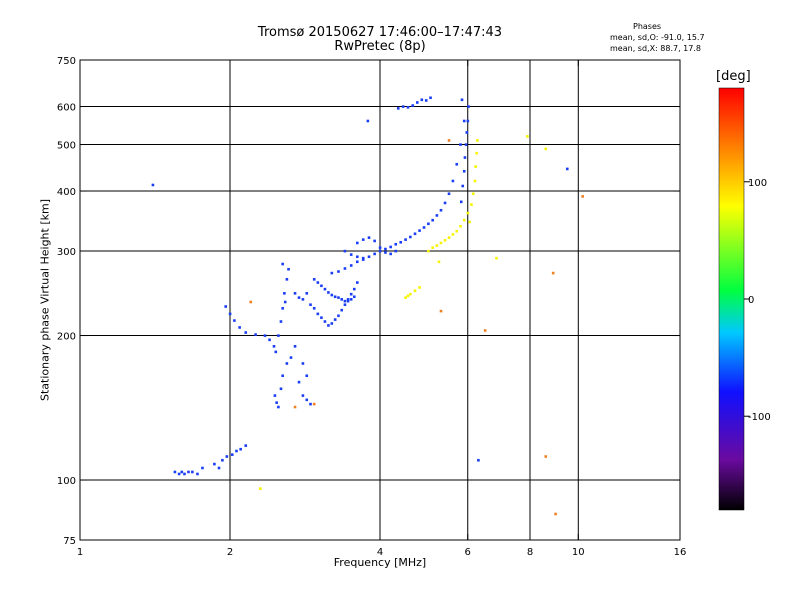 The image size is (800, 600). I want to click on colorbar-tick-label: -100, so click(759, 417).